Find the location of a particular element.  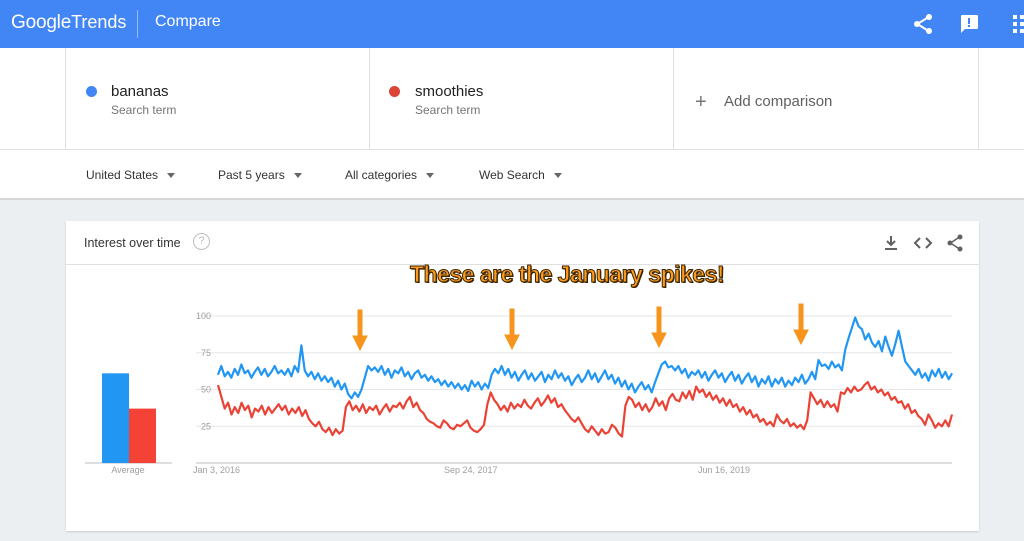

category-label: All categories is located at coordinates (381, 175).